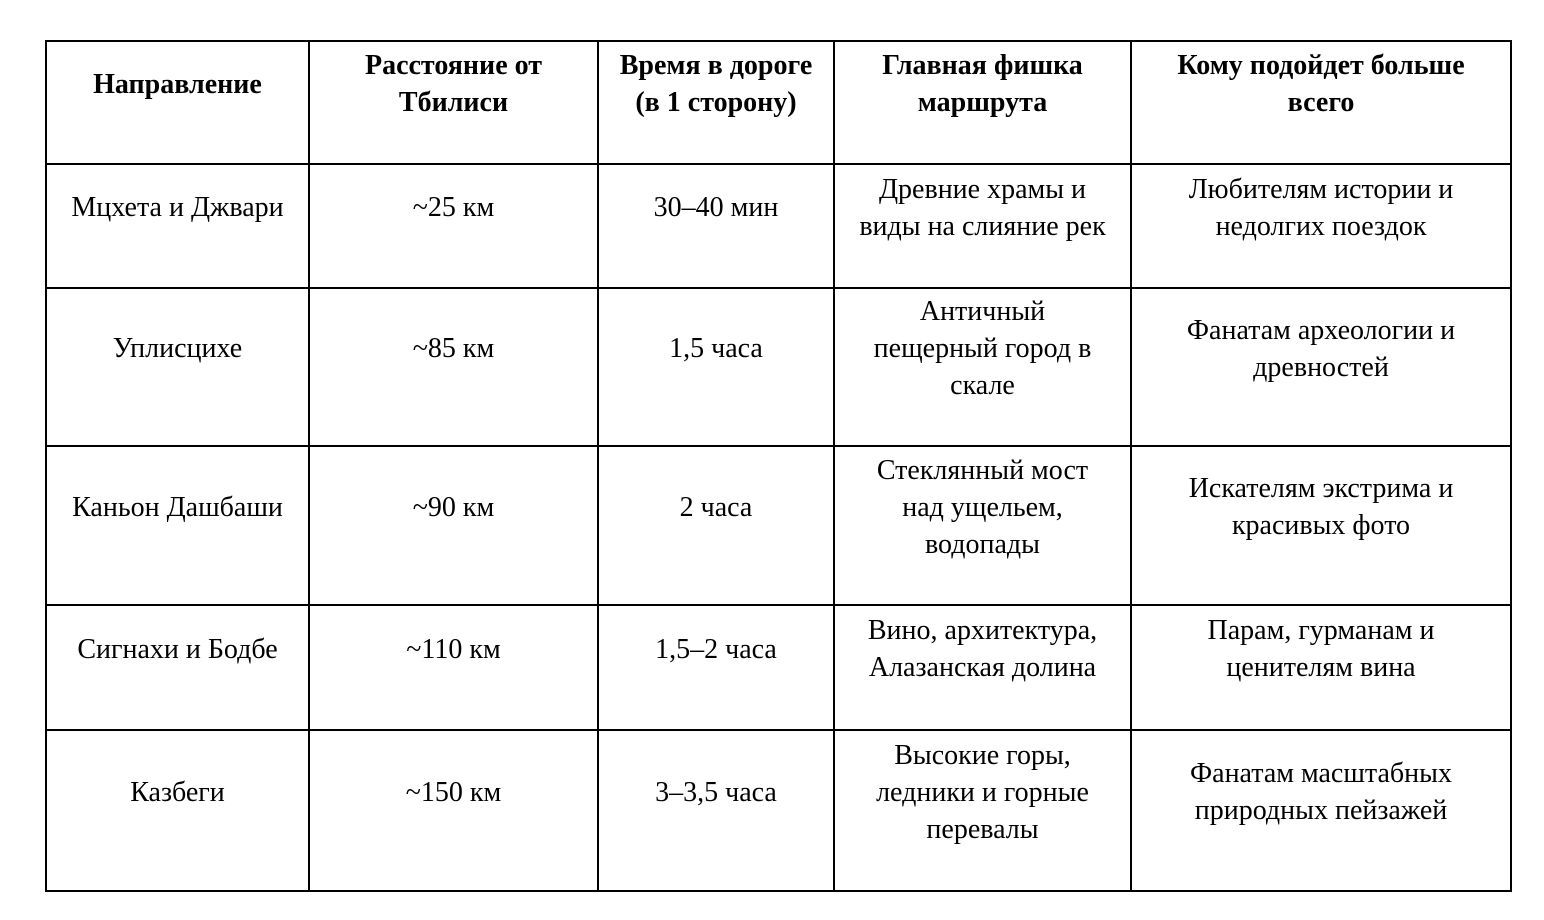  What do you see at coordinates (1321, 367) in the screenshot?
I see `table-cell: Фанатам археологии и древностей` at bounding box center [1321, 367].